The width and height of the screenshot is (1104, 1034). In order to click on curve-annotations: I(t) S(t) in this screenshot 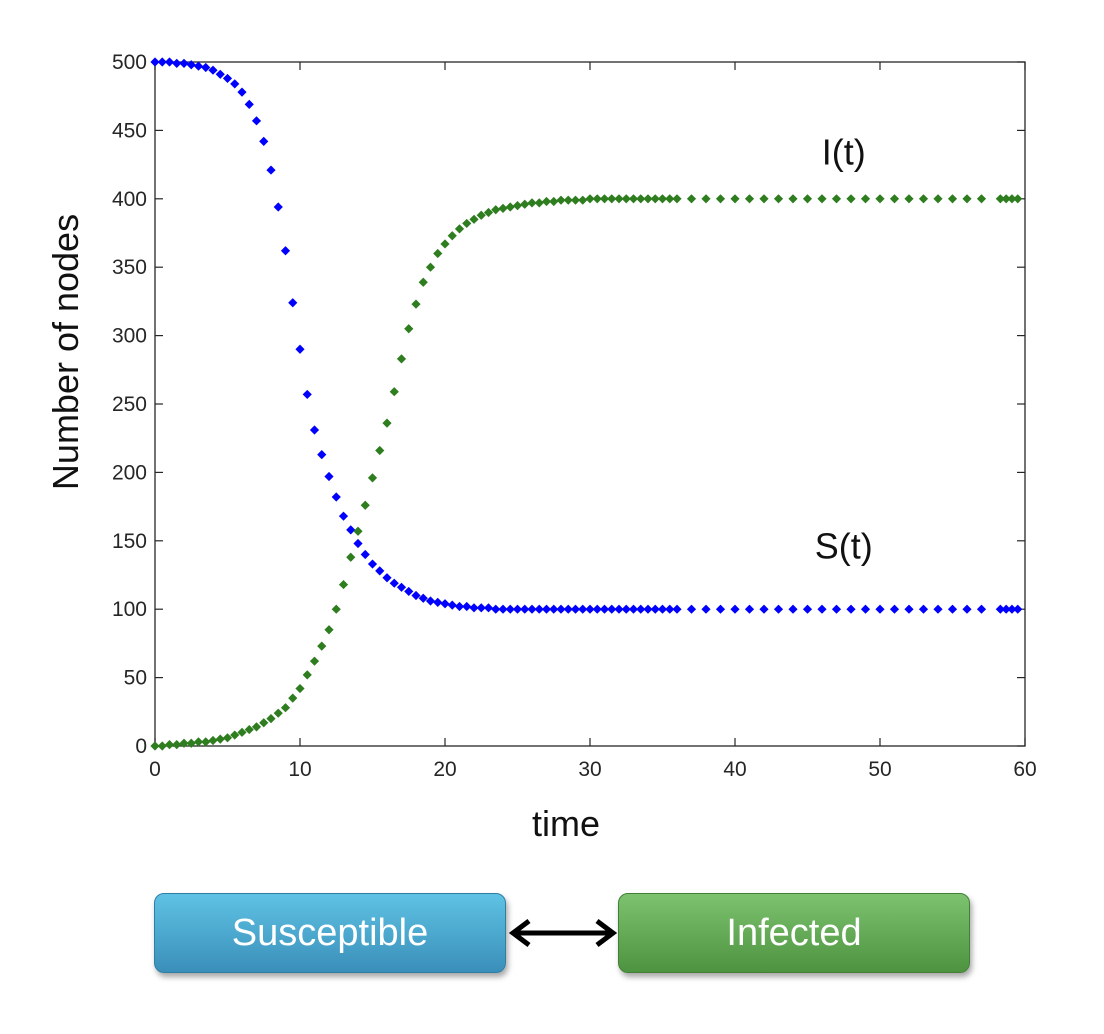, I will do `click(844, 349)`.